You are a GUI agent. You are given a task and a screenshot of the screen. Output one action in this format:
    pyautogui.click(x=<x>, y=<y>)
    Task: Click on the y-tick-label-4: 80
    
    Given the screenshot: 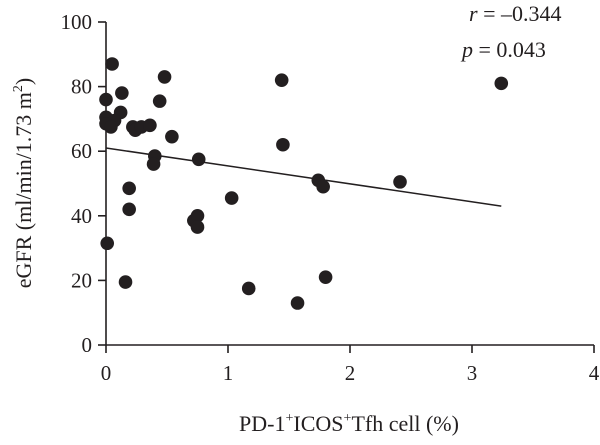 What is the action you would take?
    pyautogui.click(x=81, y=87)
    